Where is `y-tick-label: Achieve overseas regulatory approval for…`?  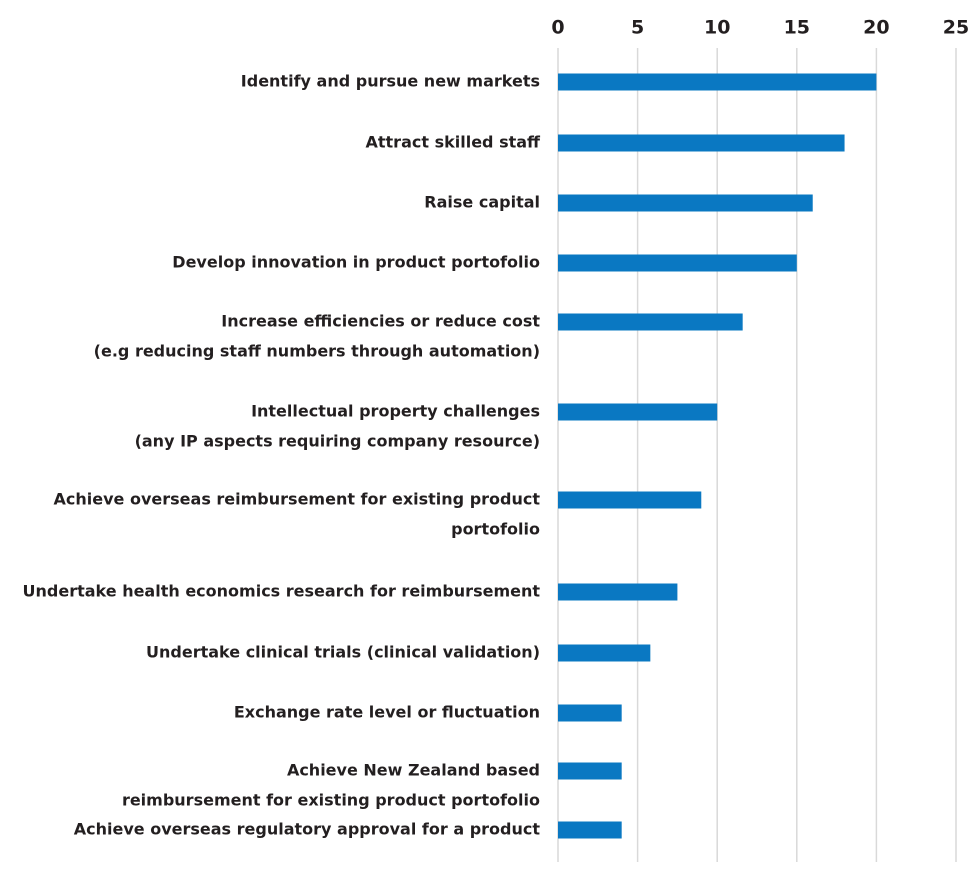
y-tick-label: Achieve overseas regulatory approval for… is located at coordinates (307, 829).